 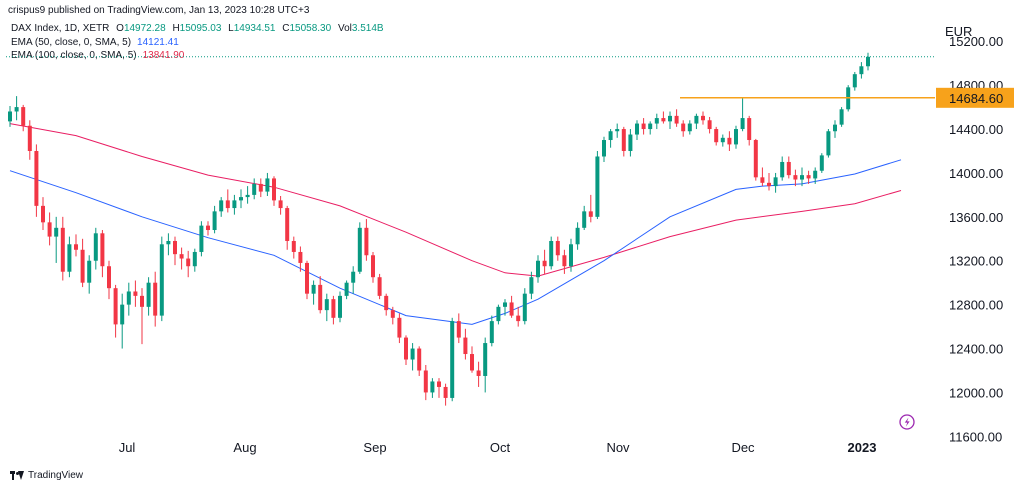 What do you see at coordinates (976, 305) in the screenshot?
I see `y-tick-label: 12800.00` at bounding box center [976, 305].